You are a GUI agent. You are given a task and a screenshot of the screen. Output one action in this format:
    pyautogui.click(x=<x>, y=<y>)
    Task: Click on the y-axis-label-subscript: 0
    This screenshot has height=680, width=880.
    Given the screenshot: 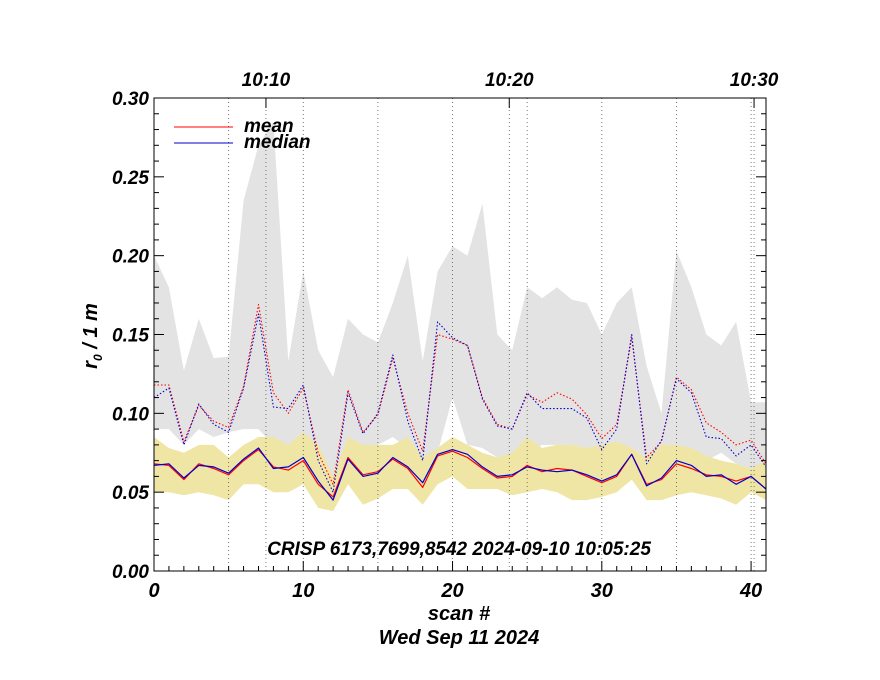 What is the action you would take?
    pyautogui.click(x=98, y=357)
    